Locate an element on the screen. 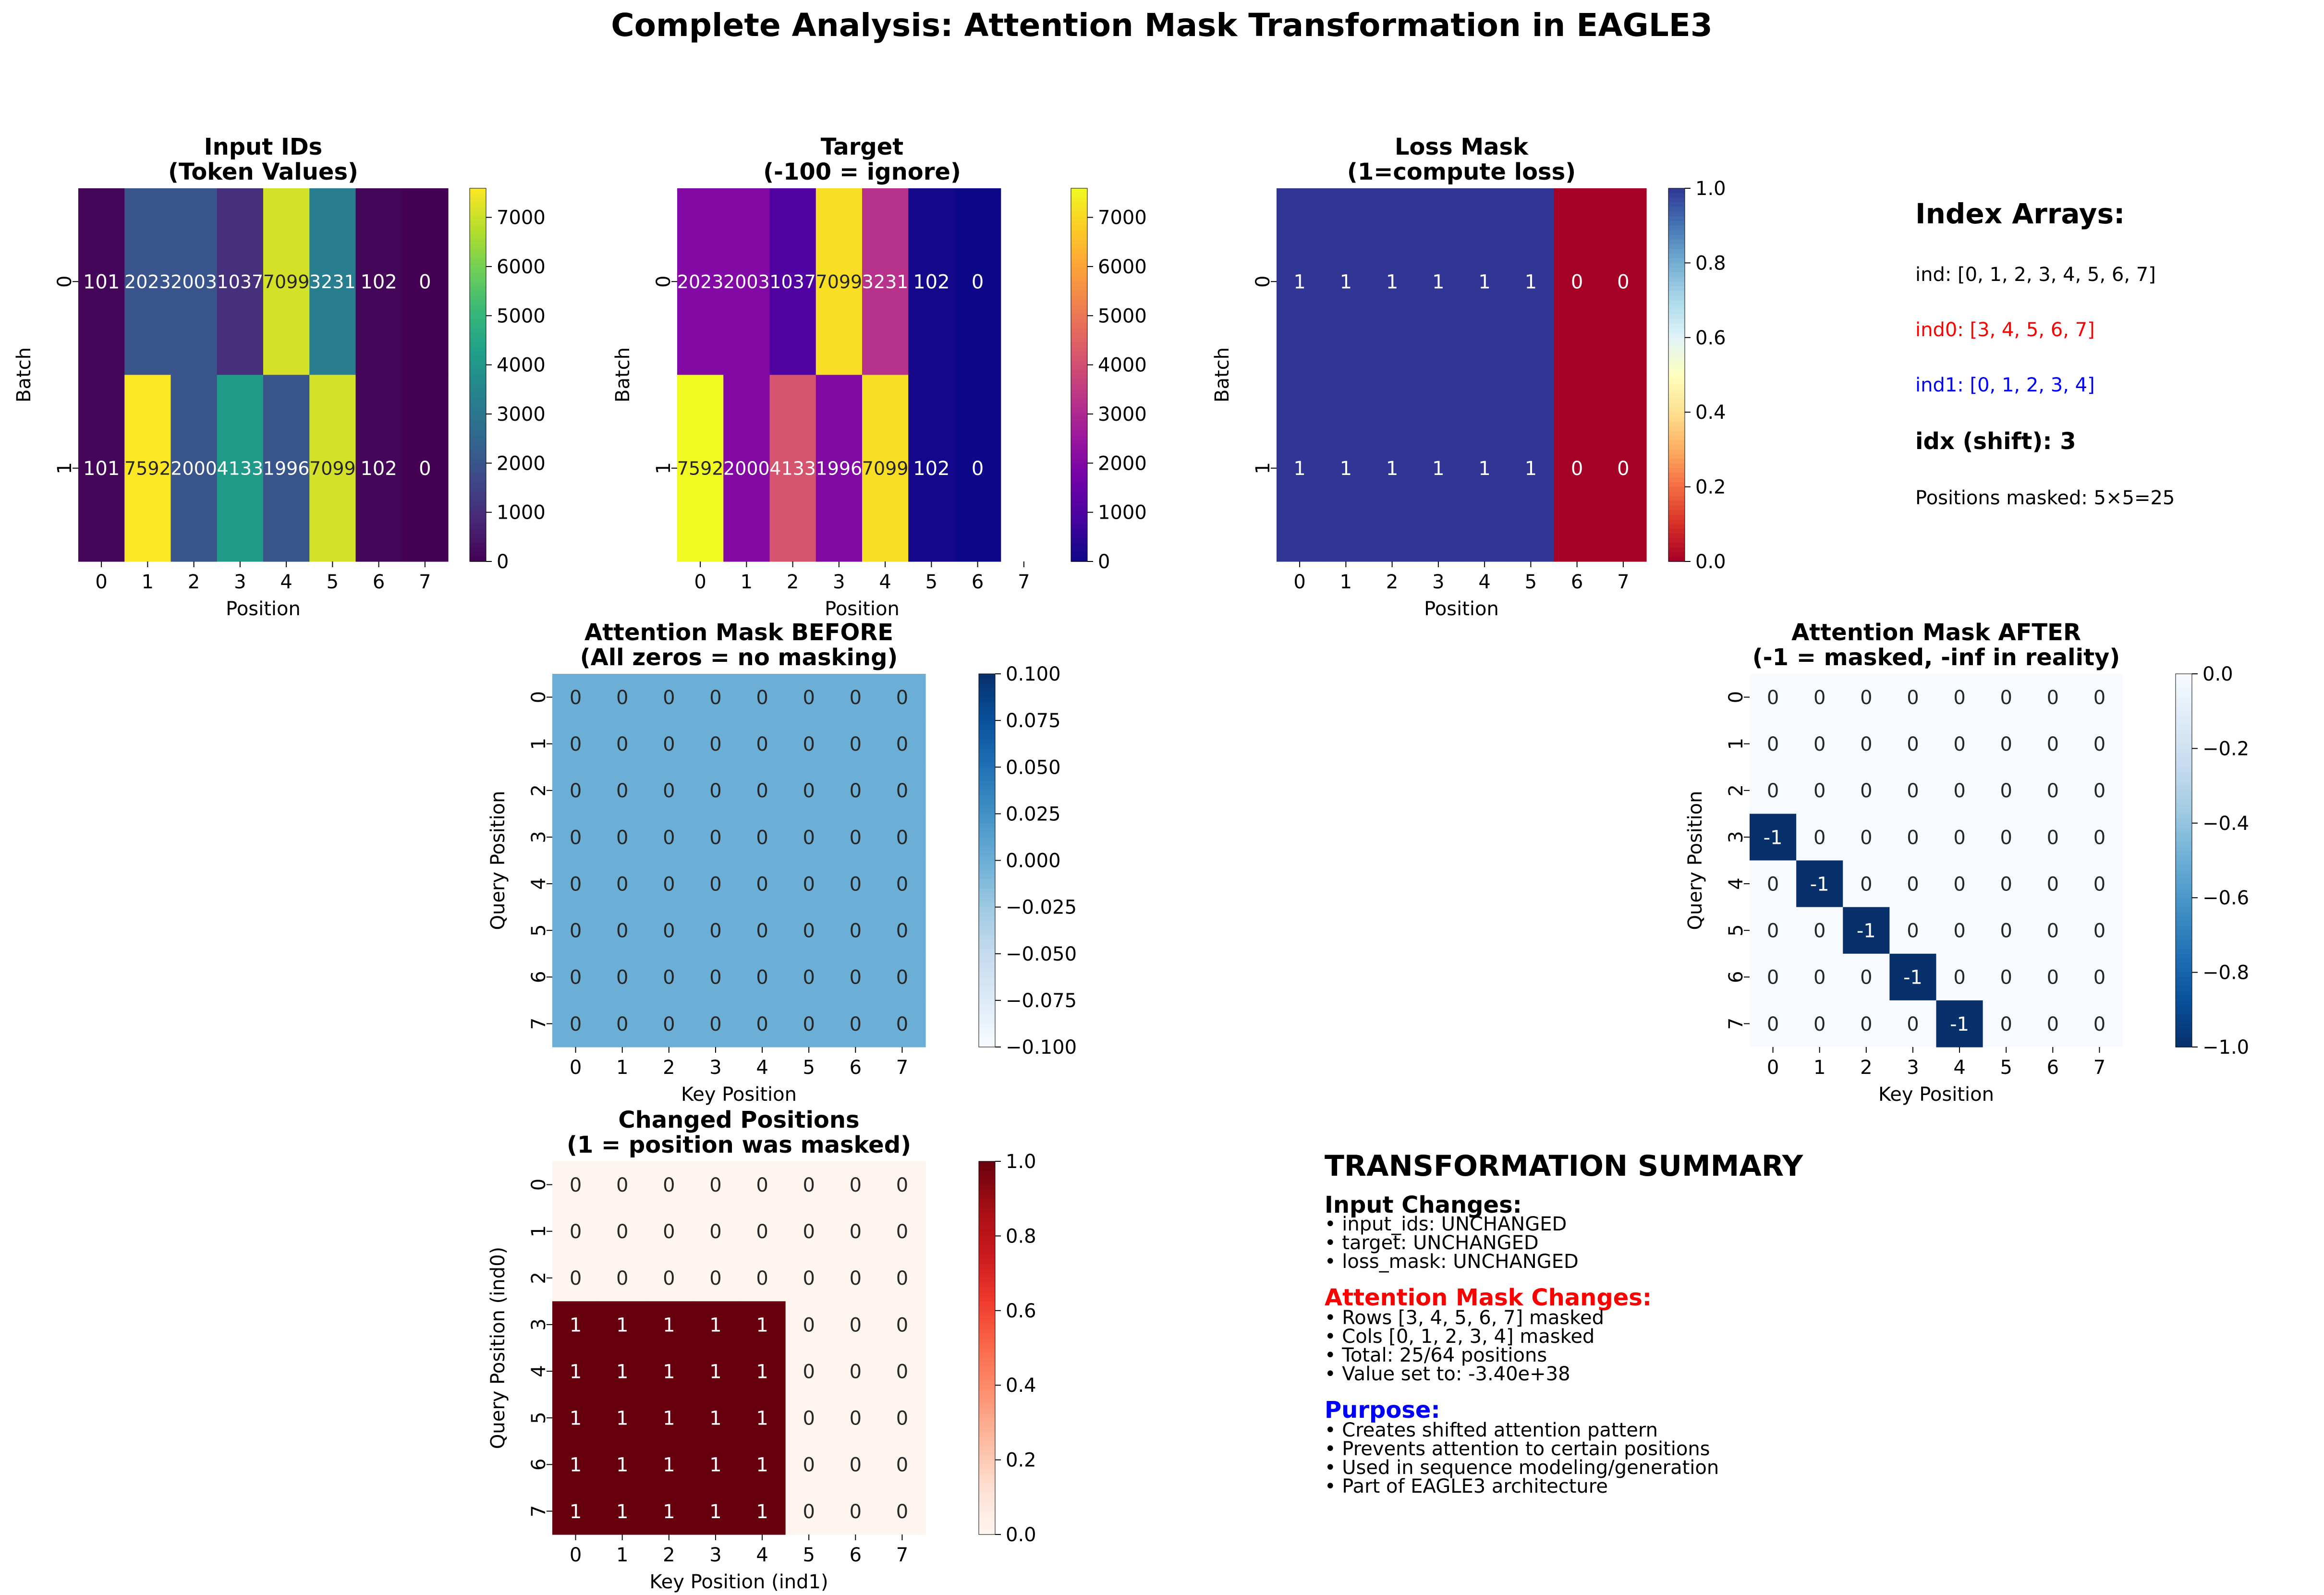 The width and height of the screenshot is (2324, 1595). colorbar-tick-label: 5000 is located at coordinates (1122, 316).